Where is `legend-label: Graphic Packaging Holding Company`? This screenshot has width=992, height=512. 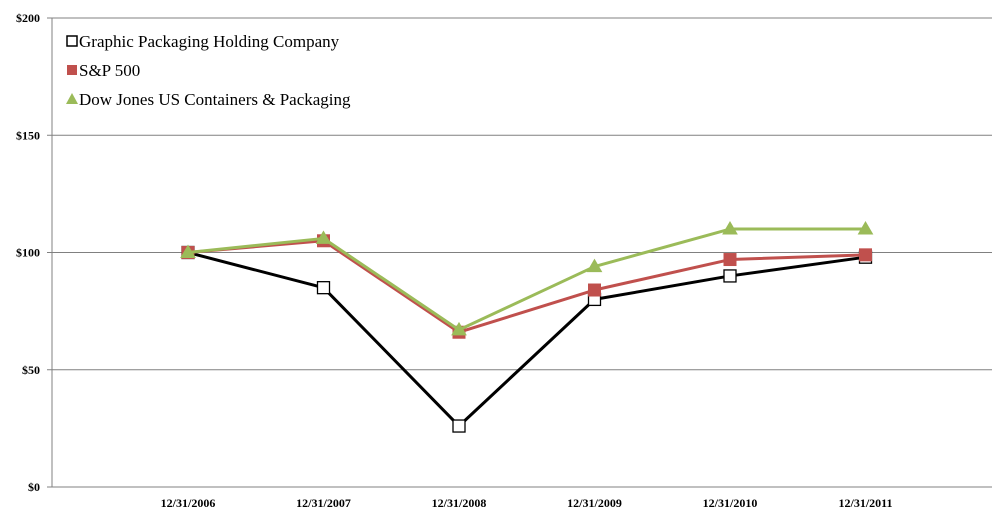 legend-label: Graphic Packaging Holding Company is located at coordinates (209, 41).